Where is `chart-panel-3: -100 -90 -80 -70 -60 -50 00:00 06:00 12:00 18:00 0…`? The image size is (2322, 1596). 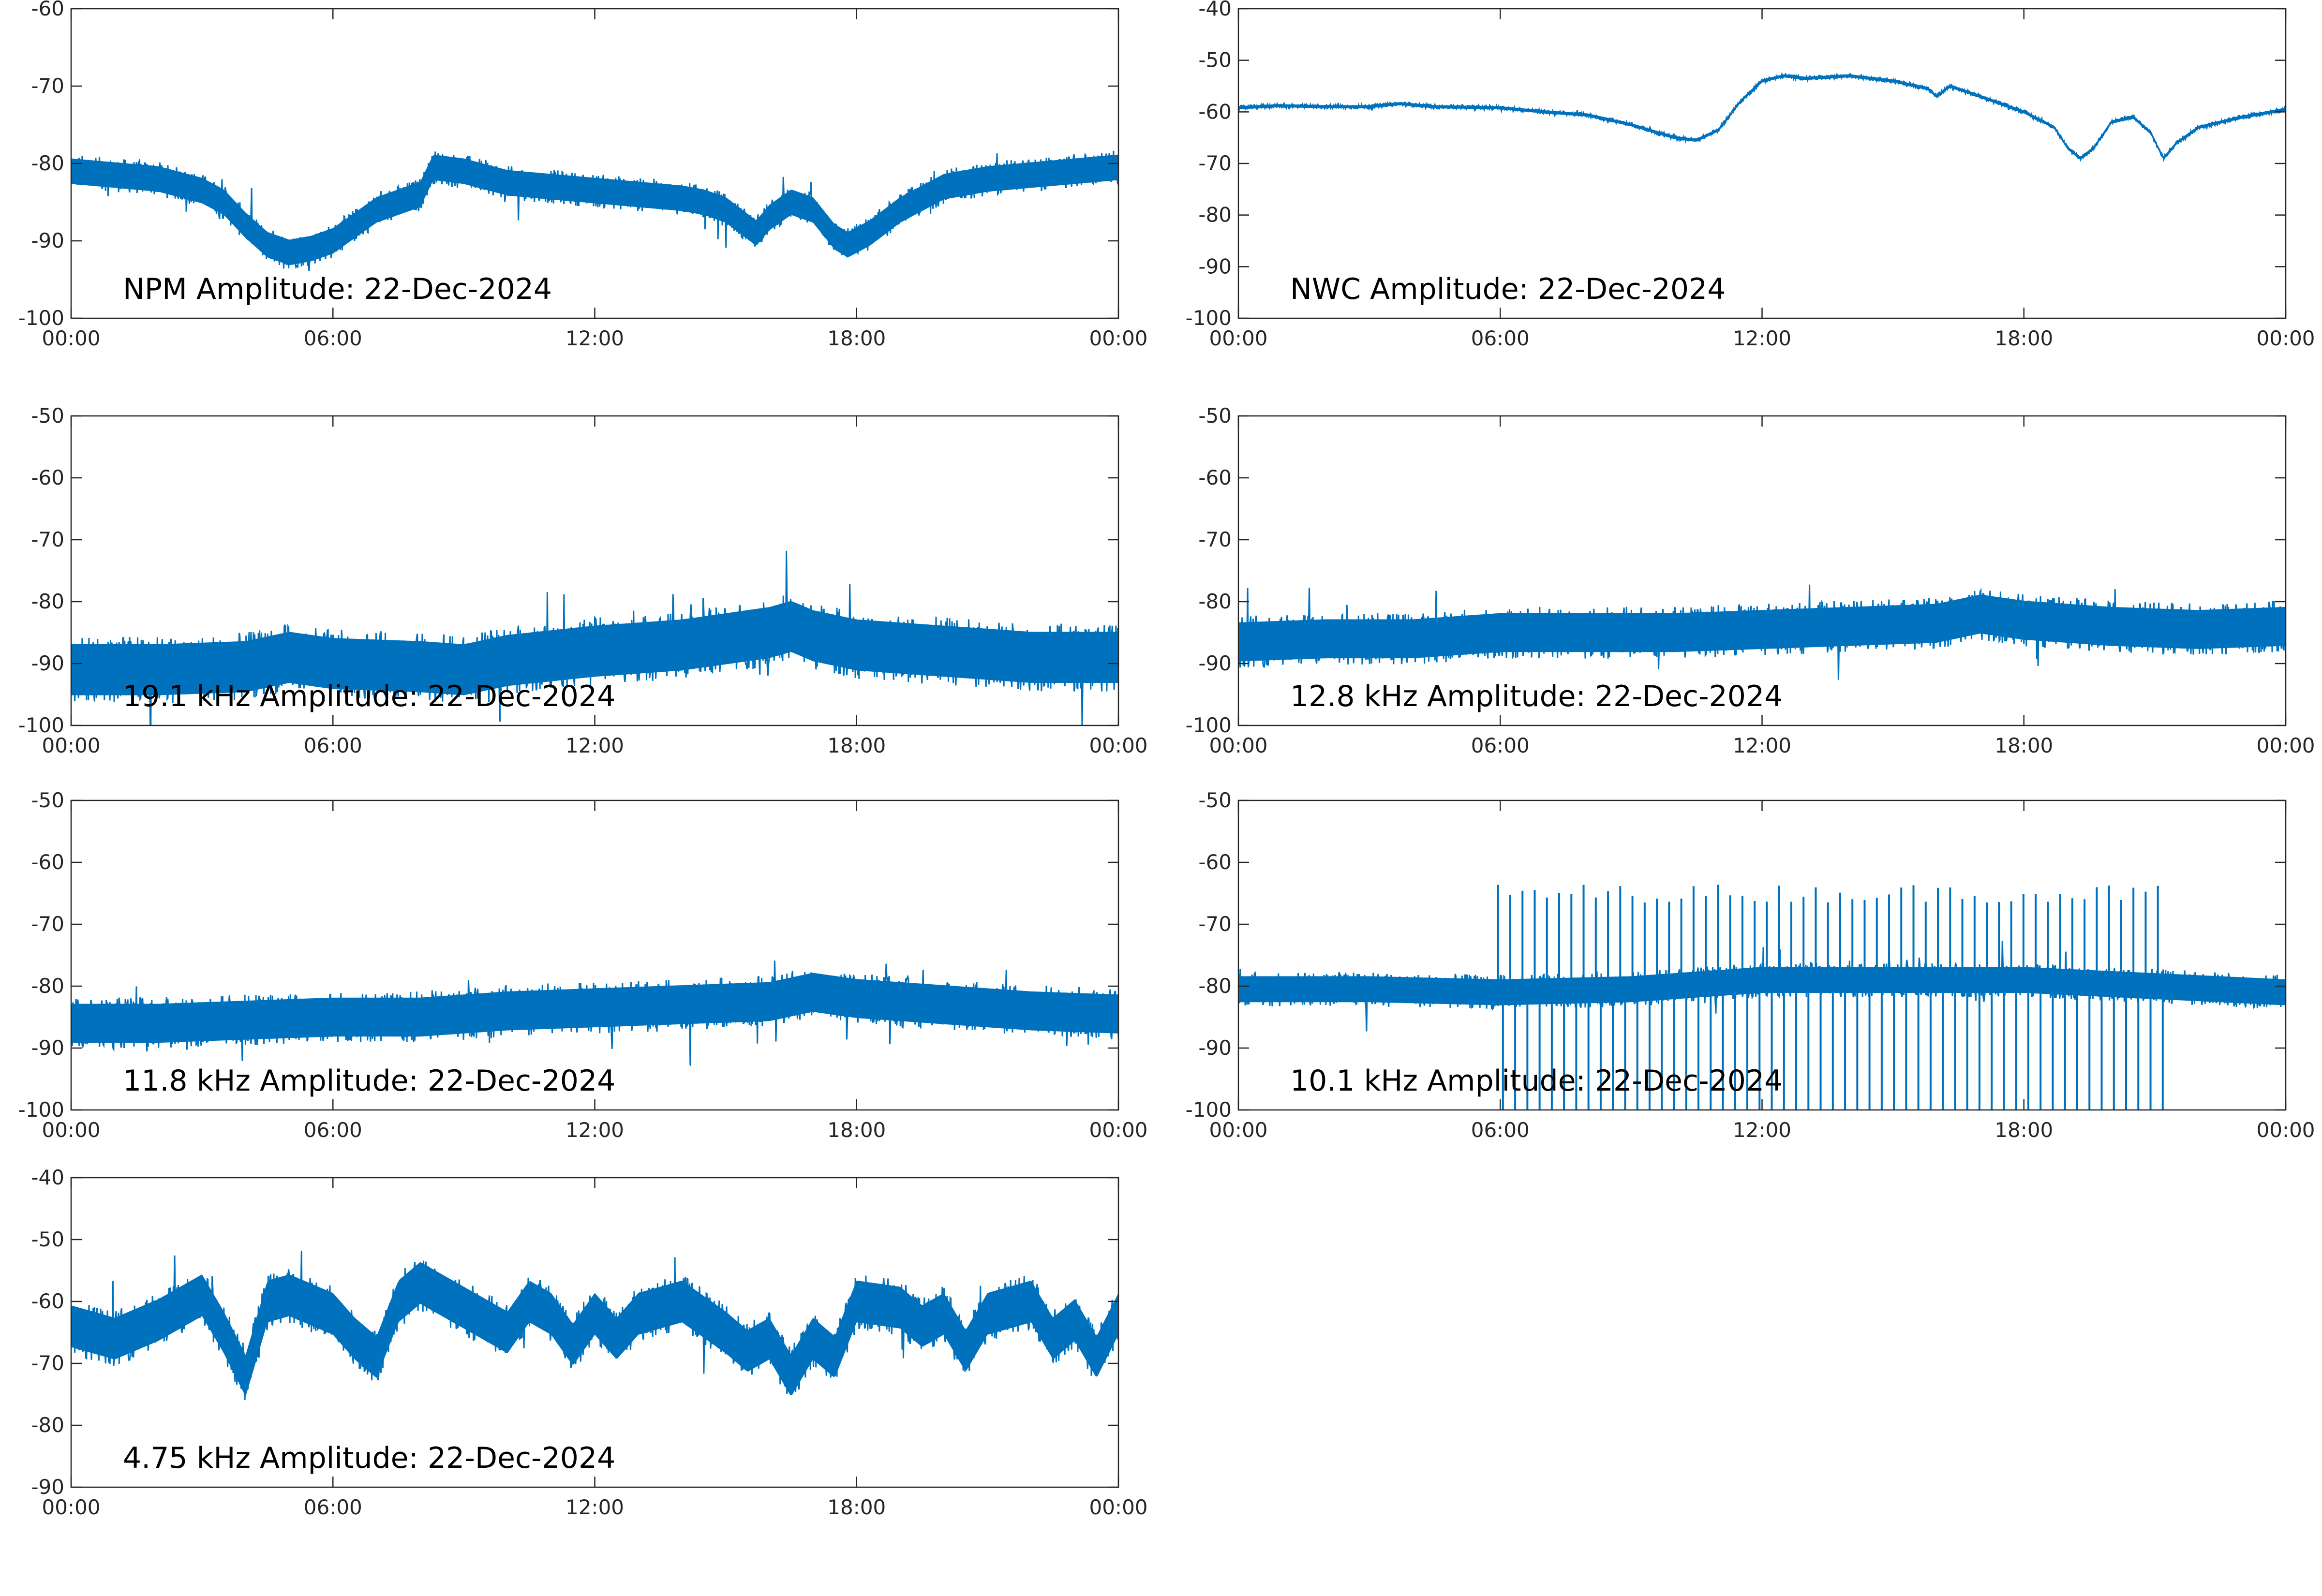
chart-panel-3: -100 -90 -80 -70 -60 -50 00:00 06:00 12:00 18:00 0… is located at coordinates (583, 580).